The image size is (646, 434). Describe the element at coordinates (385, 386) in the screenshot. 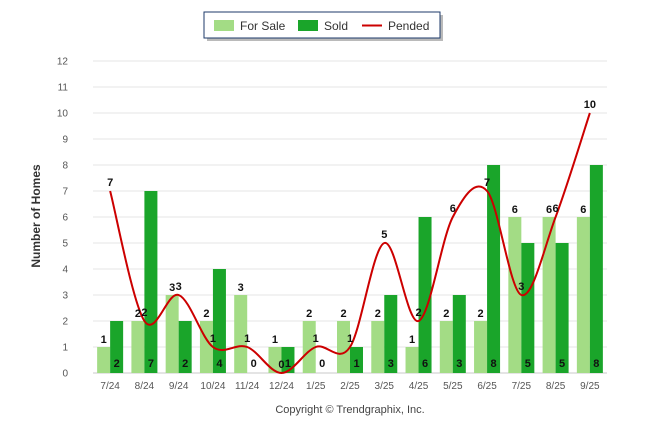

I see `x-tick-label: 3/25` at that location.